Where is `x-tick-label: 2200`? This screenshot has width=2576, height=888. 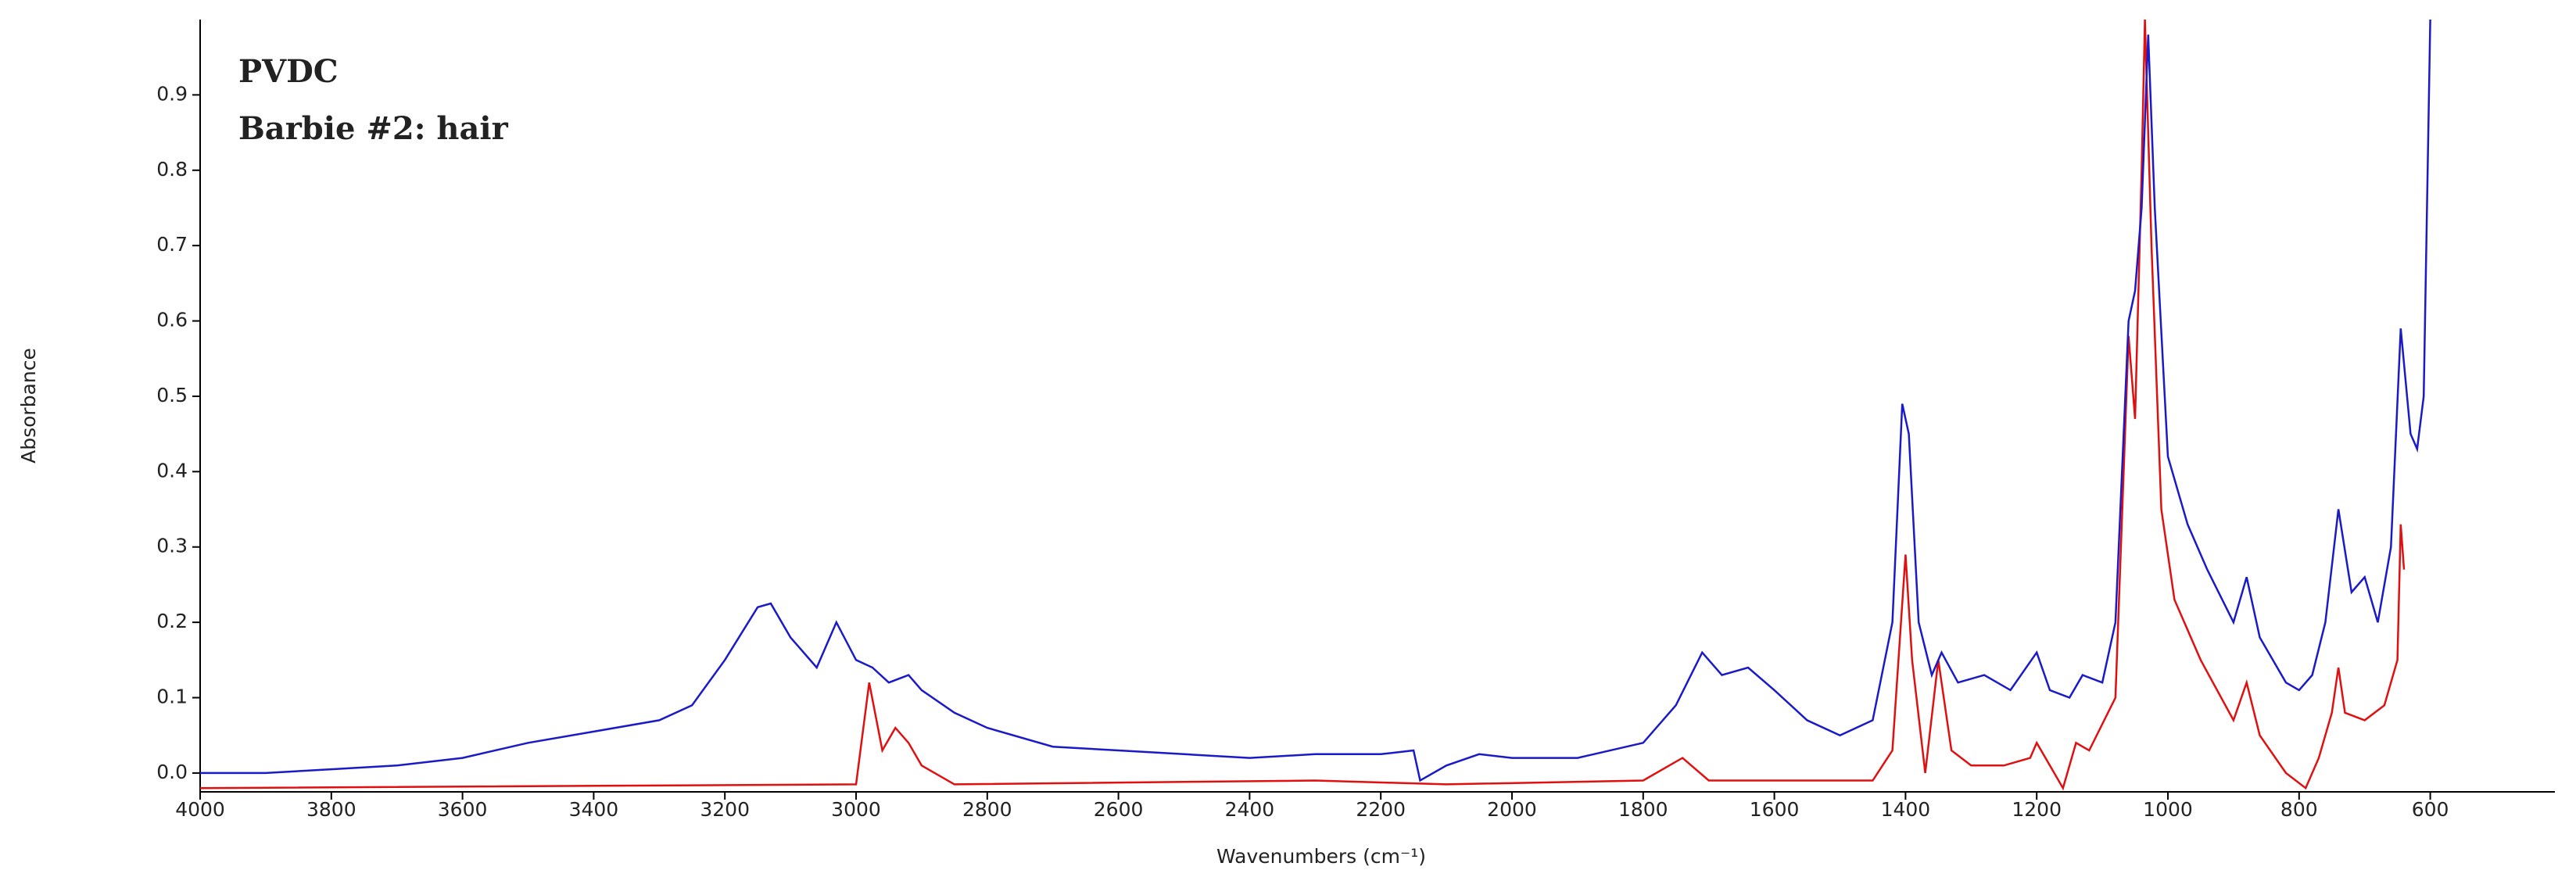
x-tick-label: 2200 is located at coordinates (1381, 809).